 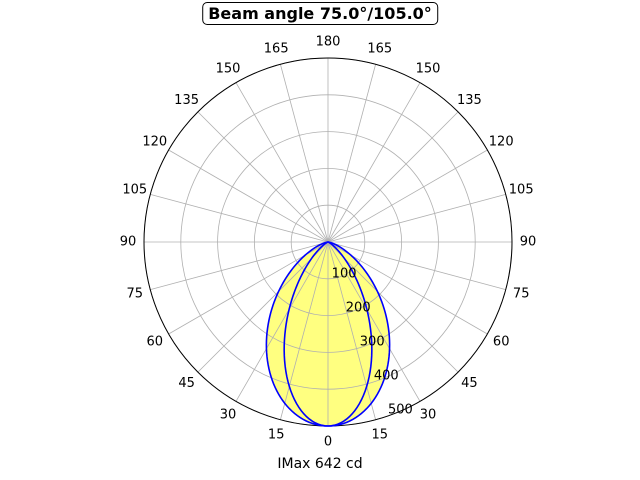 I want to click on angle-tick-label-right-60: 60, so click(x=501, y=342).